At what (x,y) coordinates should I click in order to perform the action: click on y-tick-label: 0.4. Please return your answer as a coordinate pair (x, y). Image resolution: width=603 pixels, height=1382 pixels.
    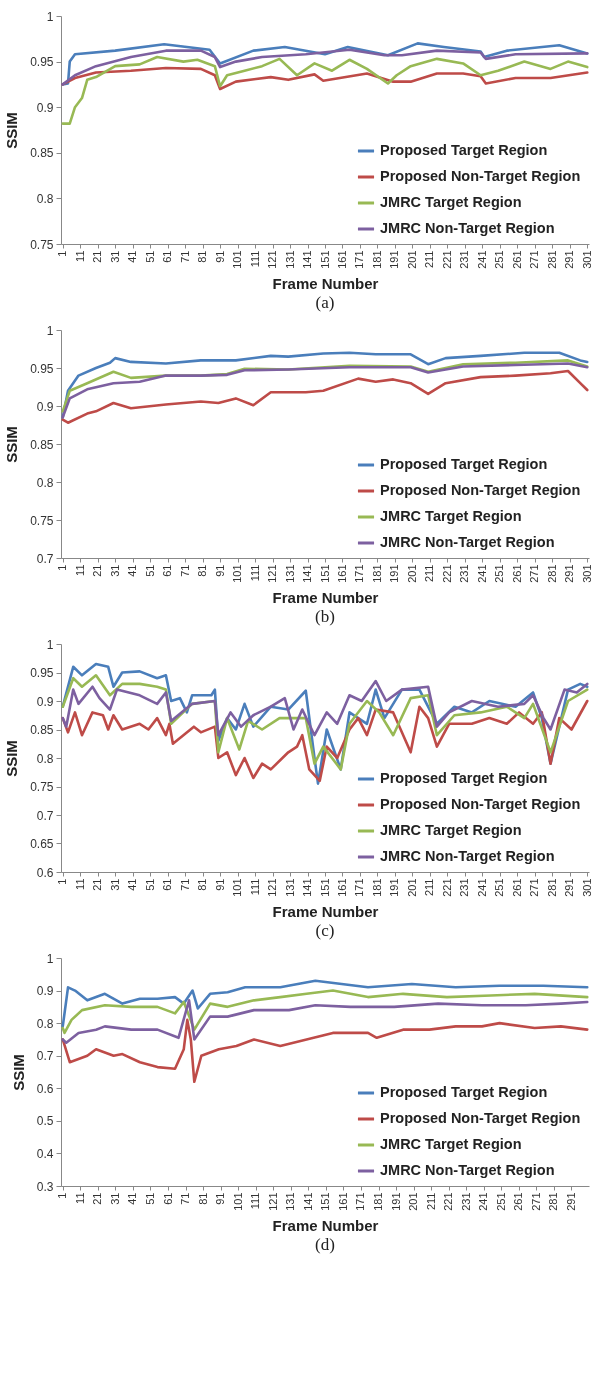
    Looking at the image, I should click on (45, 1153).